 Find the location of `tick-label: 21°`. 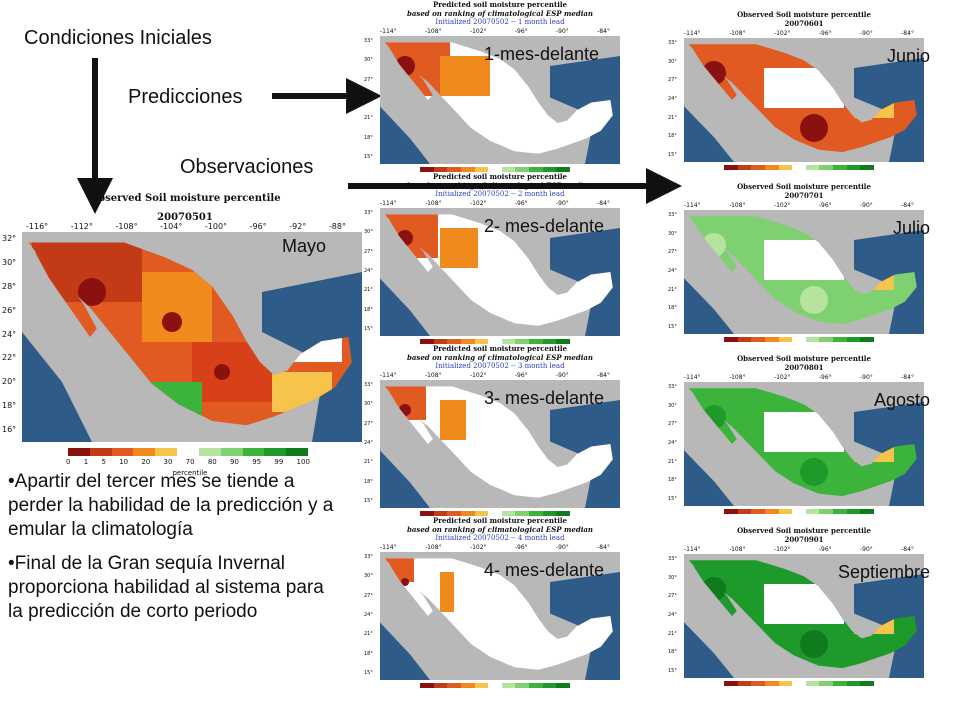

tick-label: 21° is located at coordinates (368, 290).